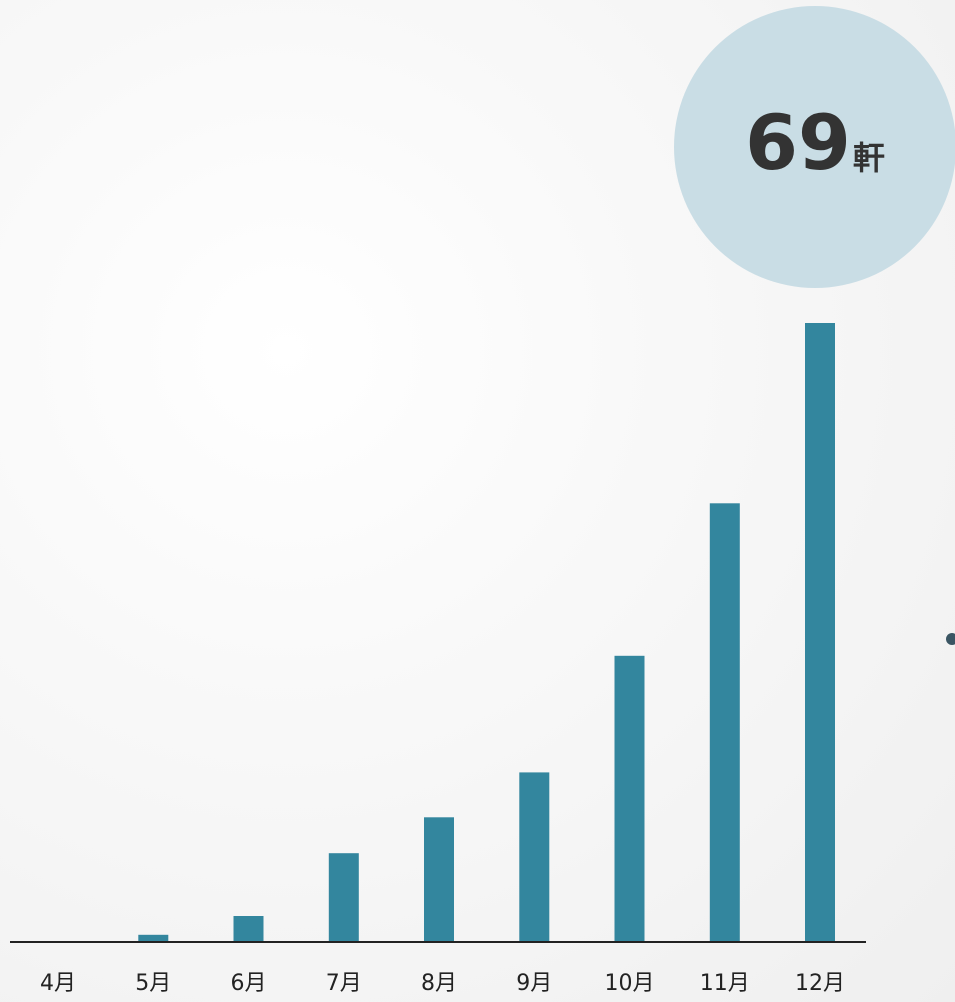  I want to click on x-tick-label: 4月, so click(58, 983).